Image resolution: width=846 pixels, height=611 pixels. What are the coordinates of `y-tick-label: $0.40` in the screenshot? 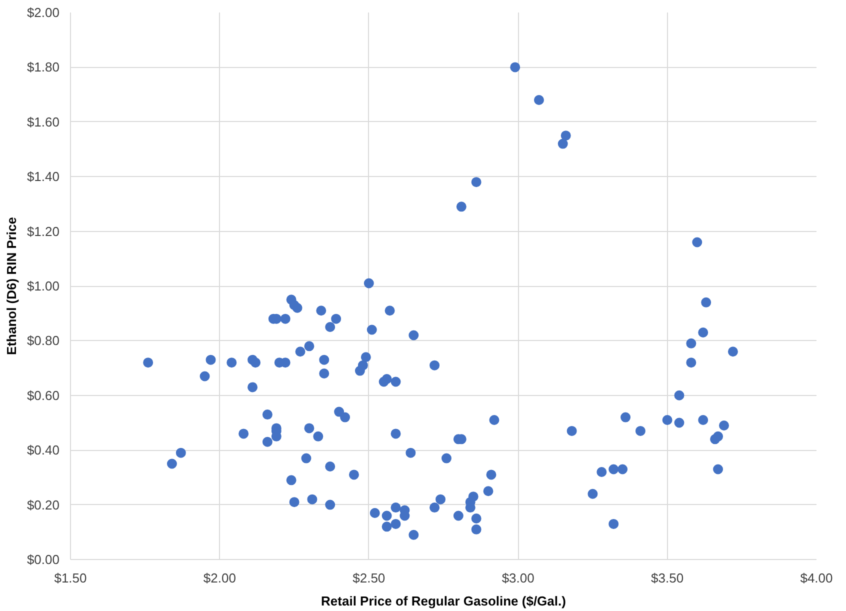 It's located at (43, 450).